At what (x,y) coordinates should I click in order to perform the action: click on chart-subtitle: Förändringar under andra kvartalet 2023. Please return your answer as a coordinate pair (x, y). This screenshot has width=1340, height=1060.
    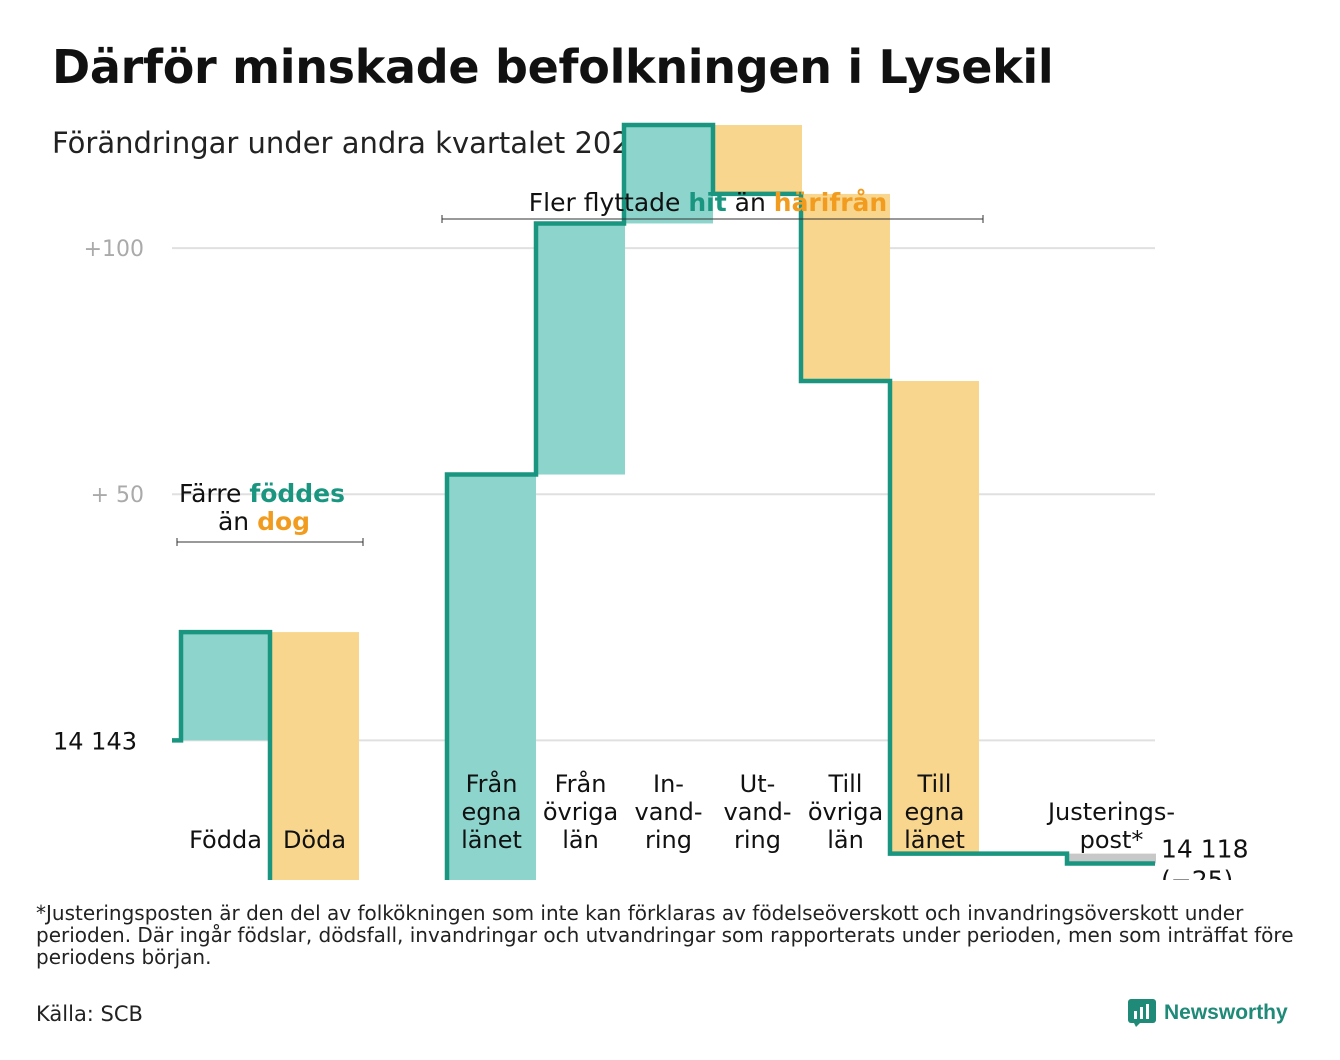
    Looking at the image, I should click on (350, 143).